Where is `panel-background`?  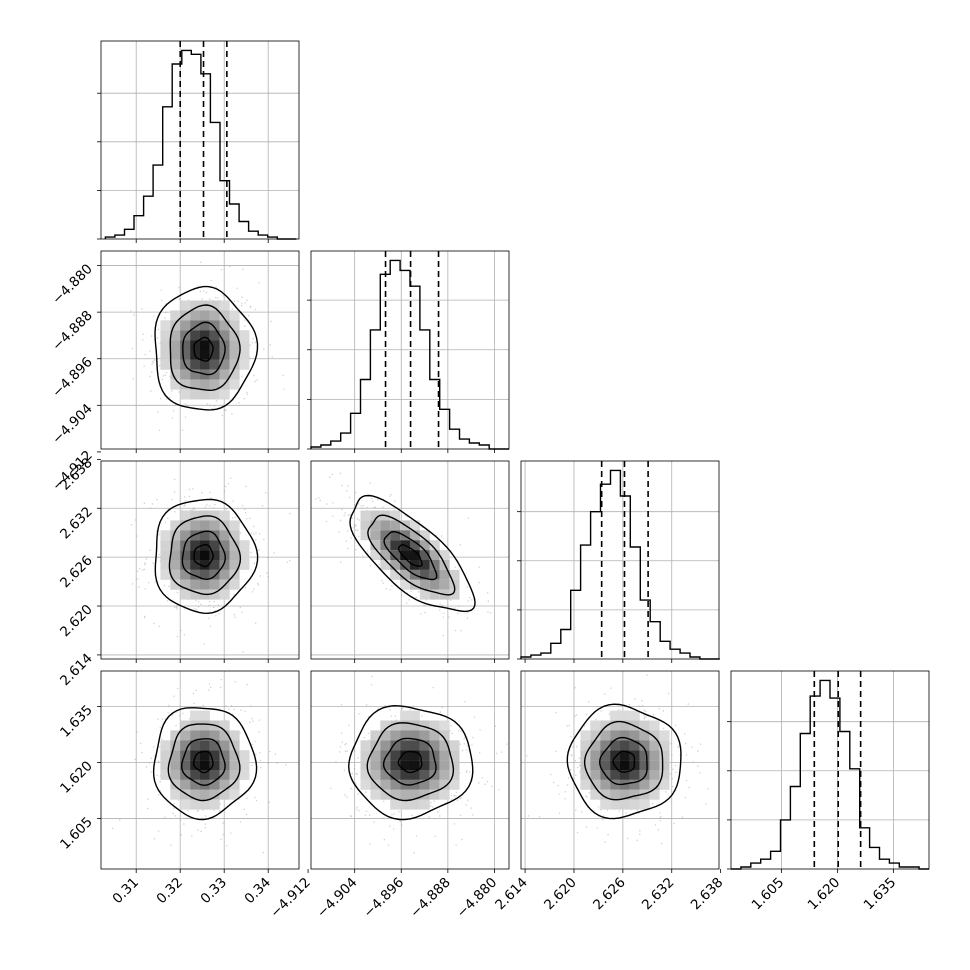 panel-background is located at coordinates (200, 140).